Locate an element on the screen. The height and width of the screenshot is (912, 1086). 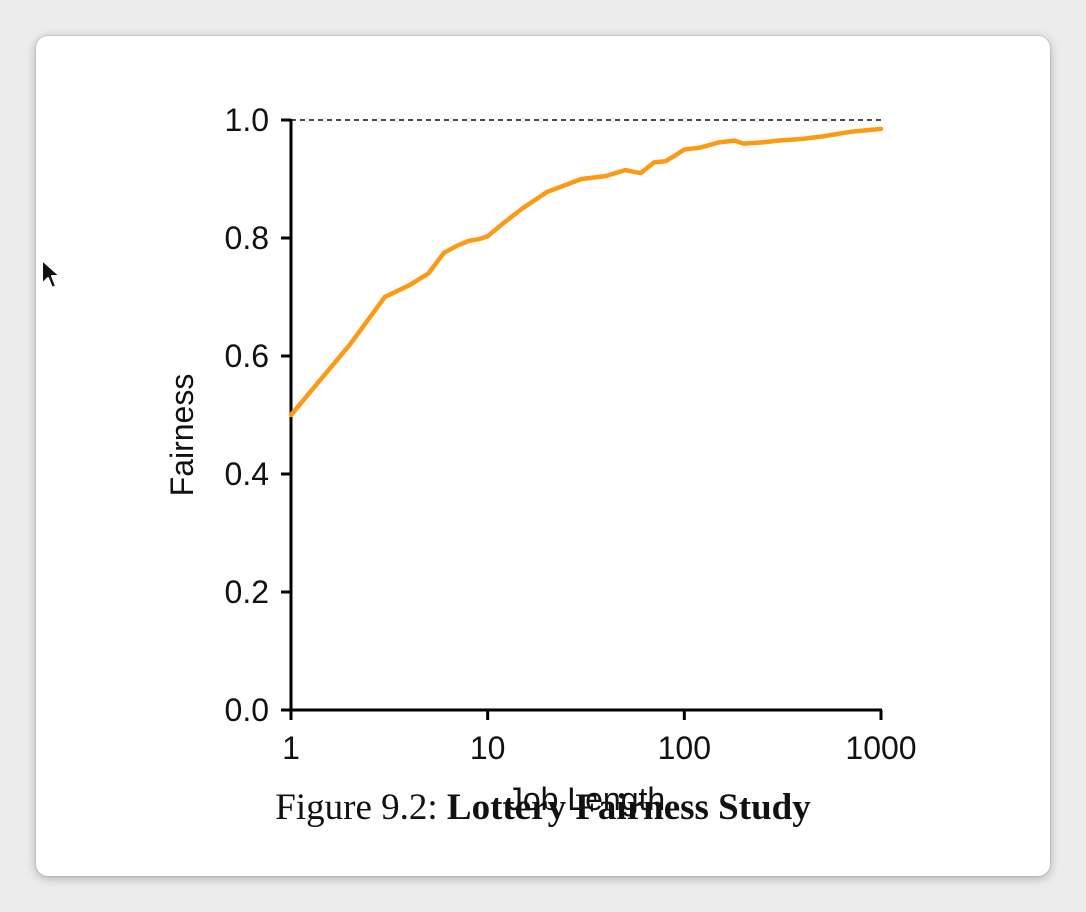
caption-prefix: Figure 9.2: is located at coordinates (356, 807).